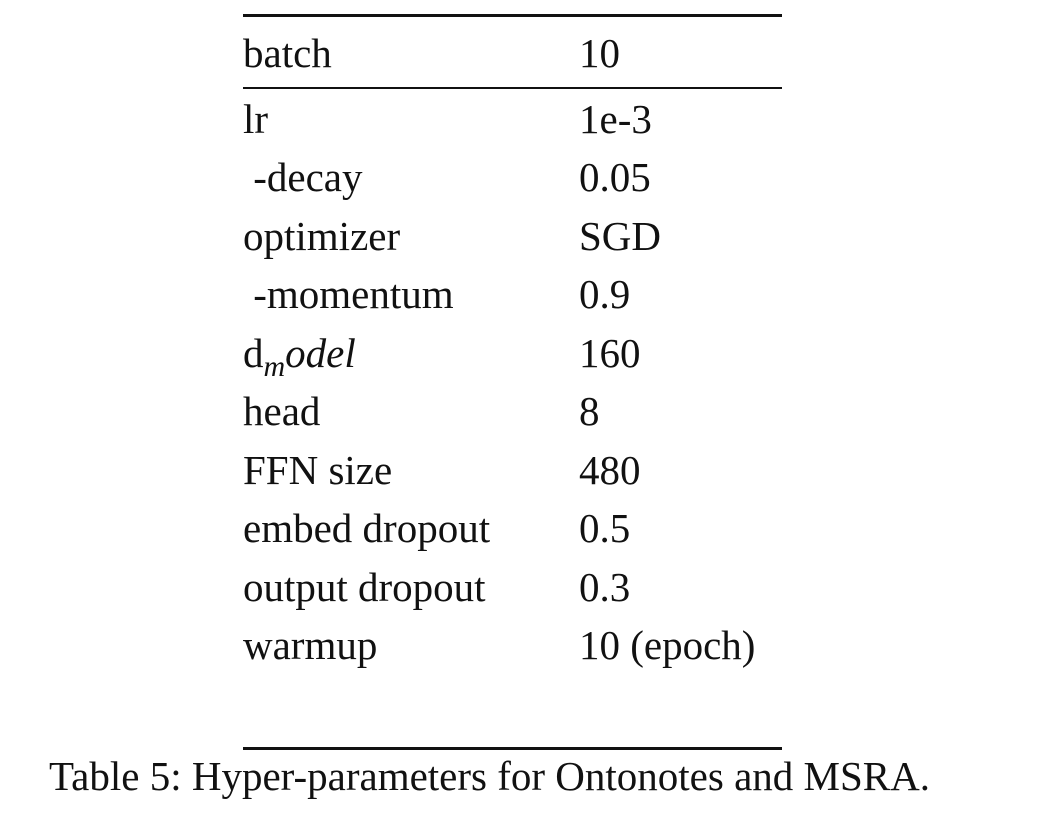  What do you see at coordinates (411, 356) in the screenshot?
I see `row-key-dmodel: dmodel` at bounding box center [411, 356].